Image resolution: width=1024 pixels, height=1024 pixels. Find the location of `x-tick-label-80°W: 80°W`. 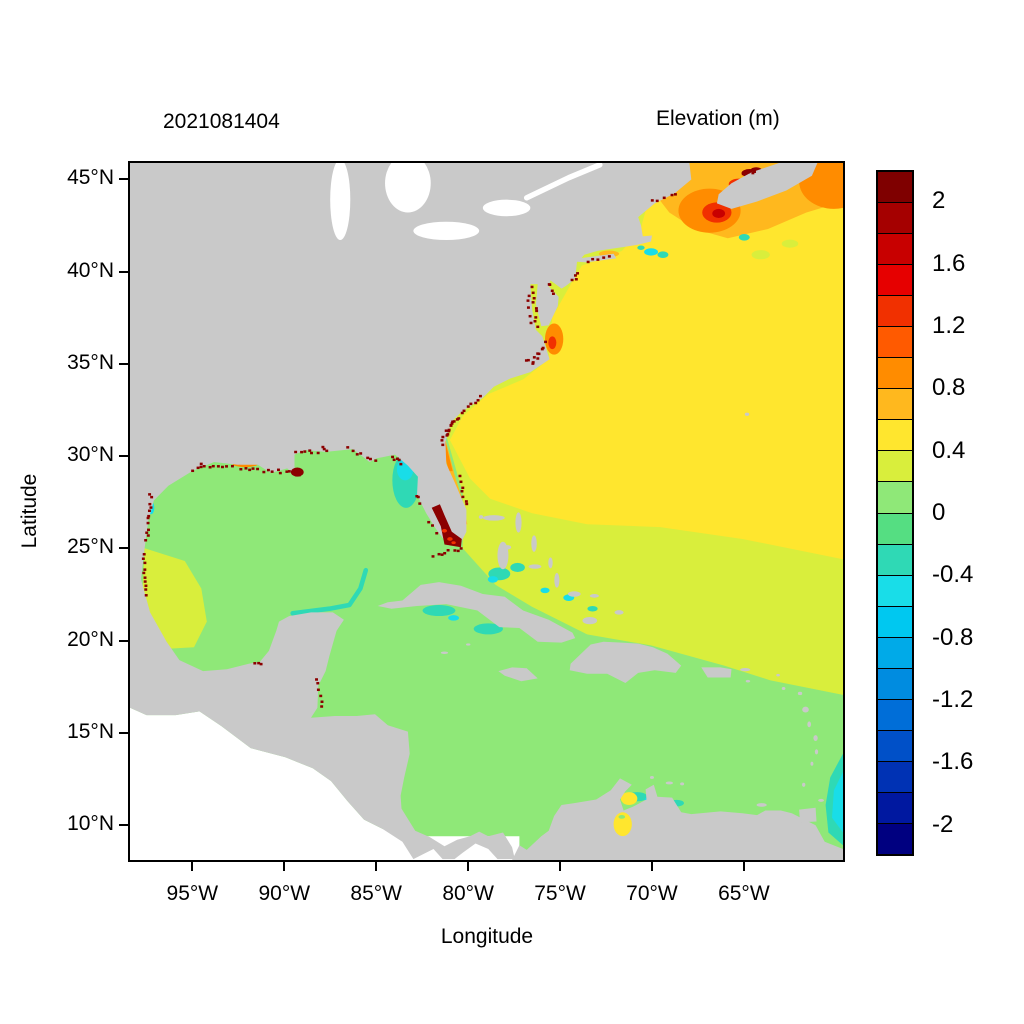

x-tick-label-80°W: 80°W is located at coordinates (468, 893).